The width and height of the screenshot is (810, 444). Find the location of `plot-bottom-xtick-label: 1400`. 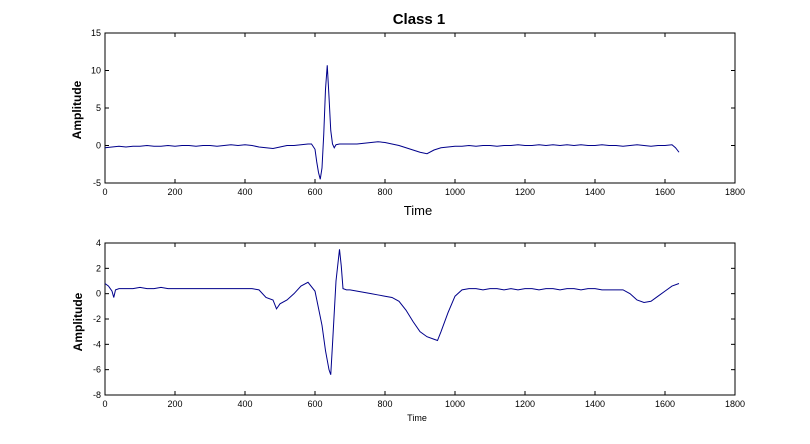

plot-bottom-xtick-label: 1400 is located at coordinates (595, 404).